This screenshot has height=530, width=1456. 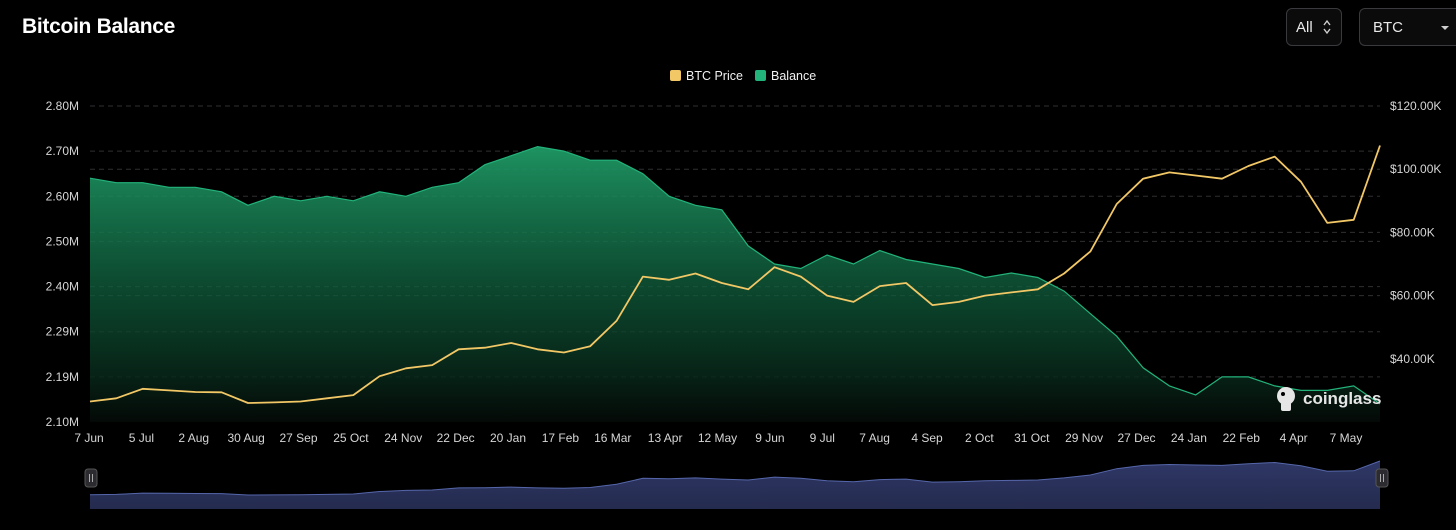 What do you see at coordinates (1304, 27) in the screenshot?
I see `range-select-value: All` at bounding box center [1304, 27].